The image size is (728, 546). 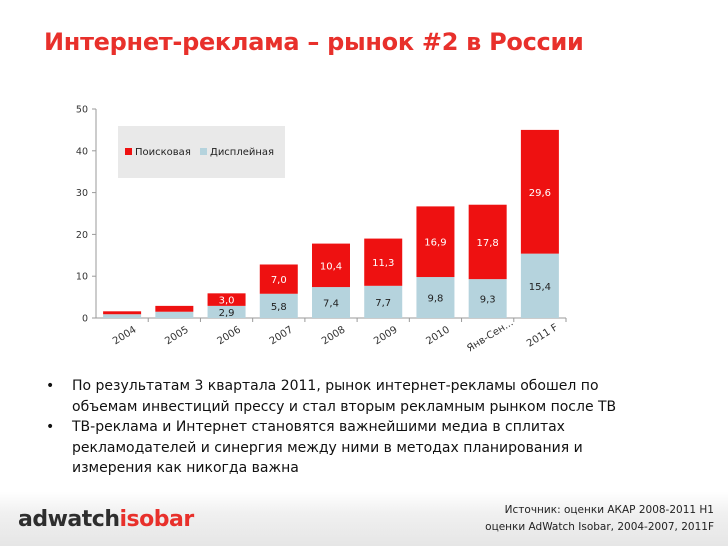 I want to click on adwatch-isobar-logo: adwatchisobar, so click(x=106, y=519).